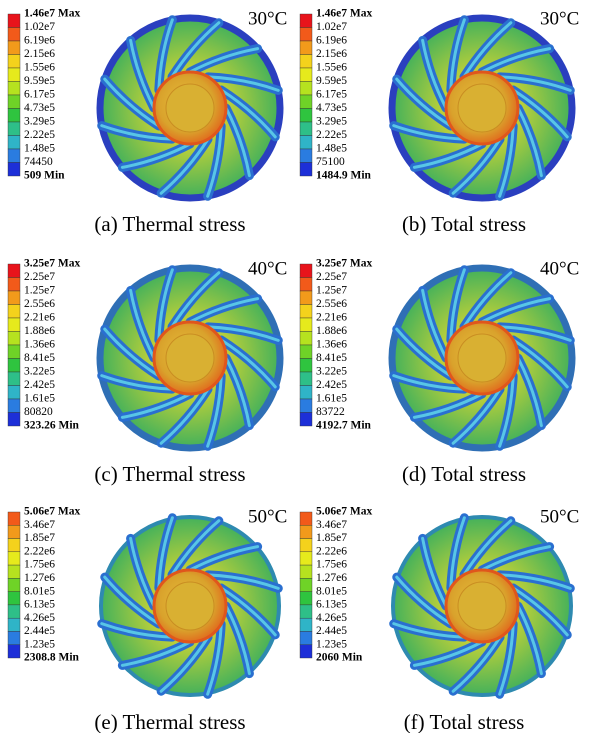 This screenshot has width=597, height=733. Describe the element at coordinates (559, 268) in the screenshot. I see `temperature-label: 40°C` at that location.